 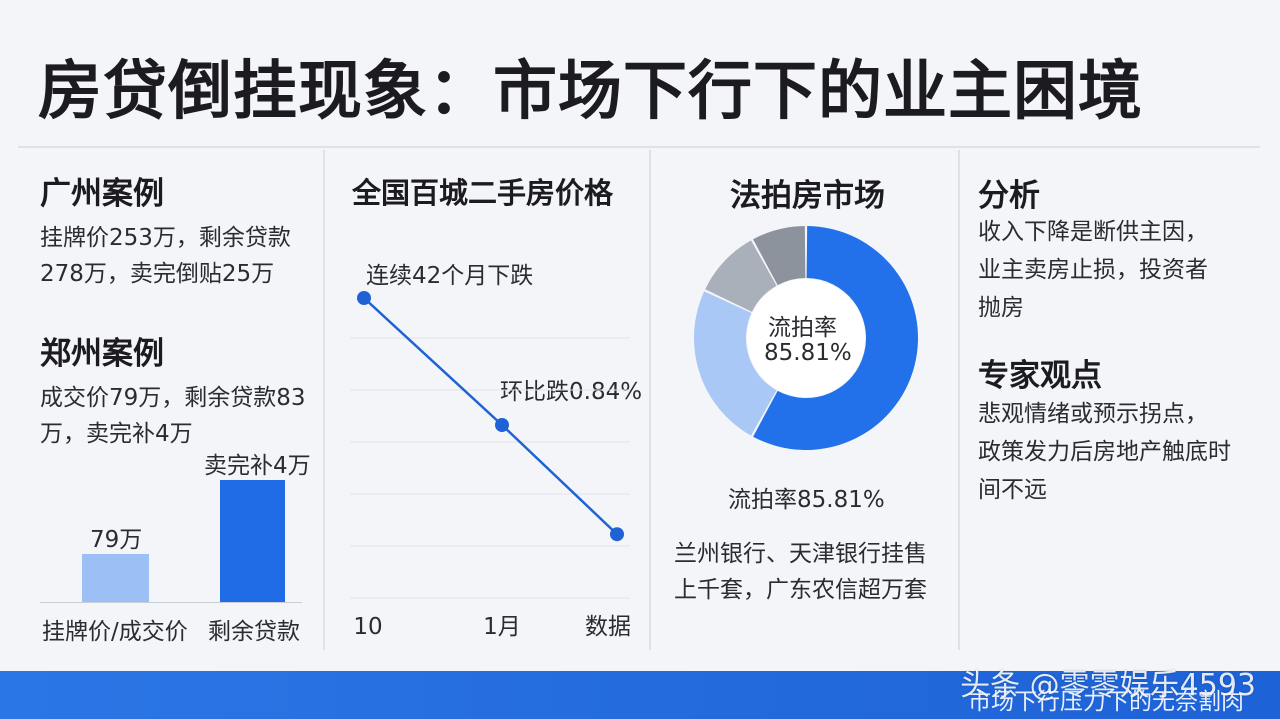 I want to click on expert-heading: 专家观点, so click(x=1040, y=376).